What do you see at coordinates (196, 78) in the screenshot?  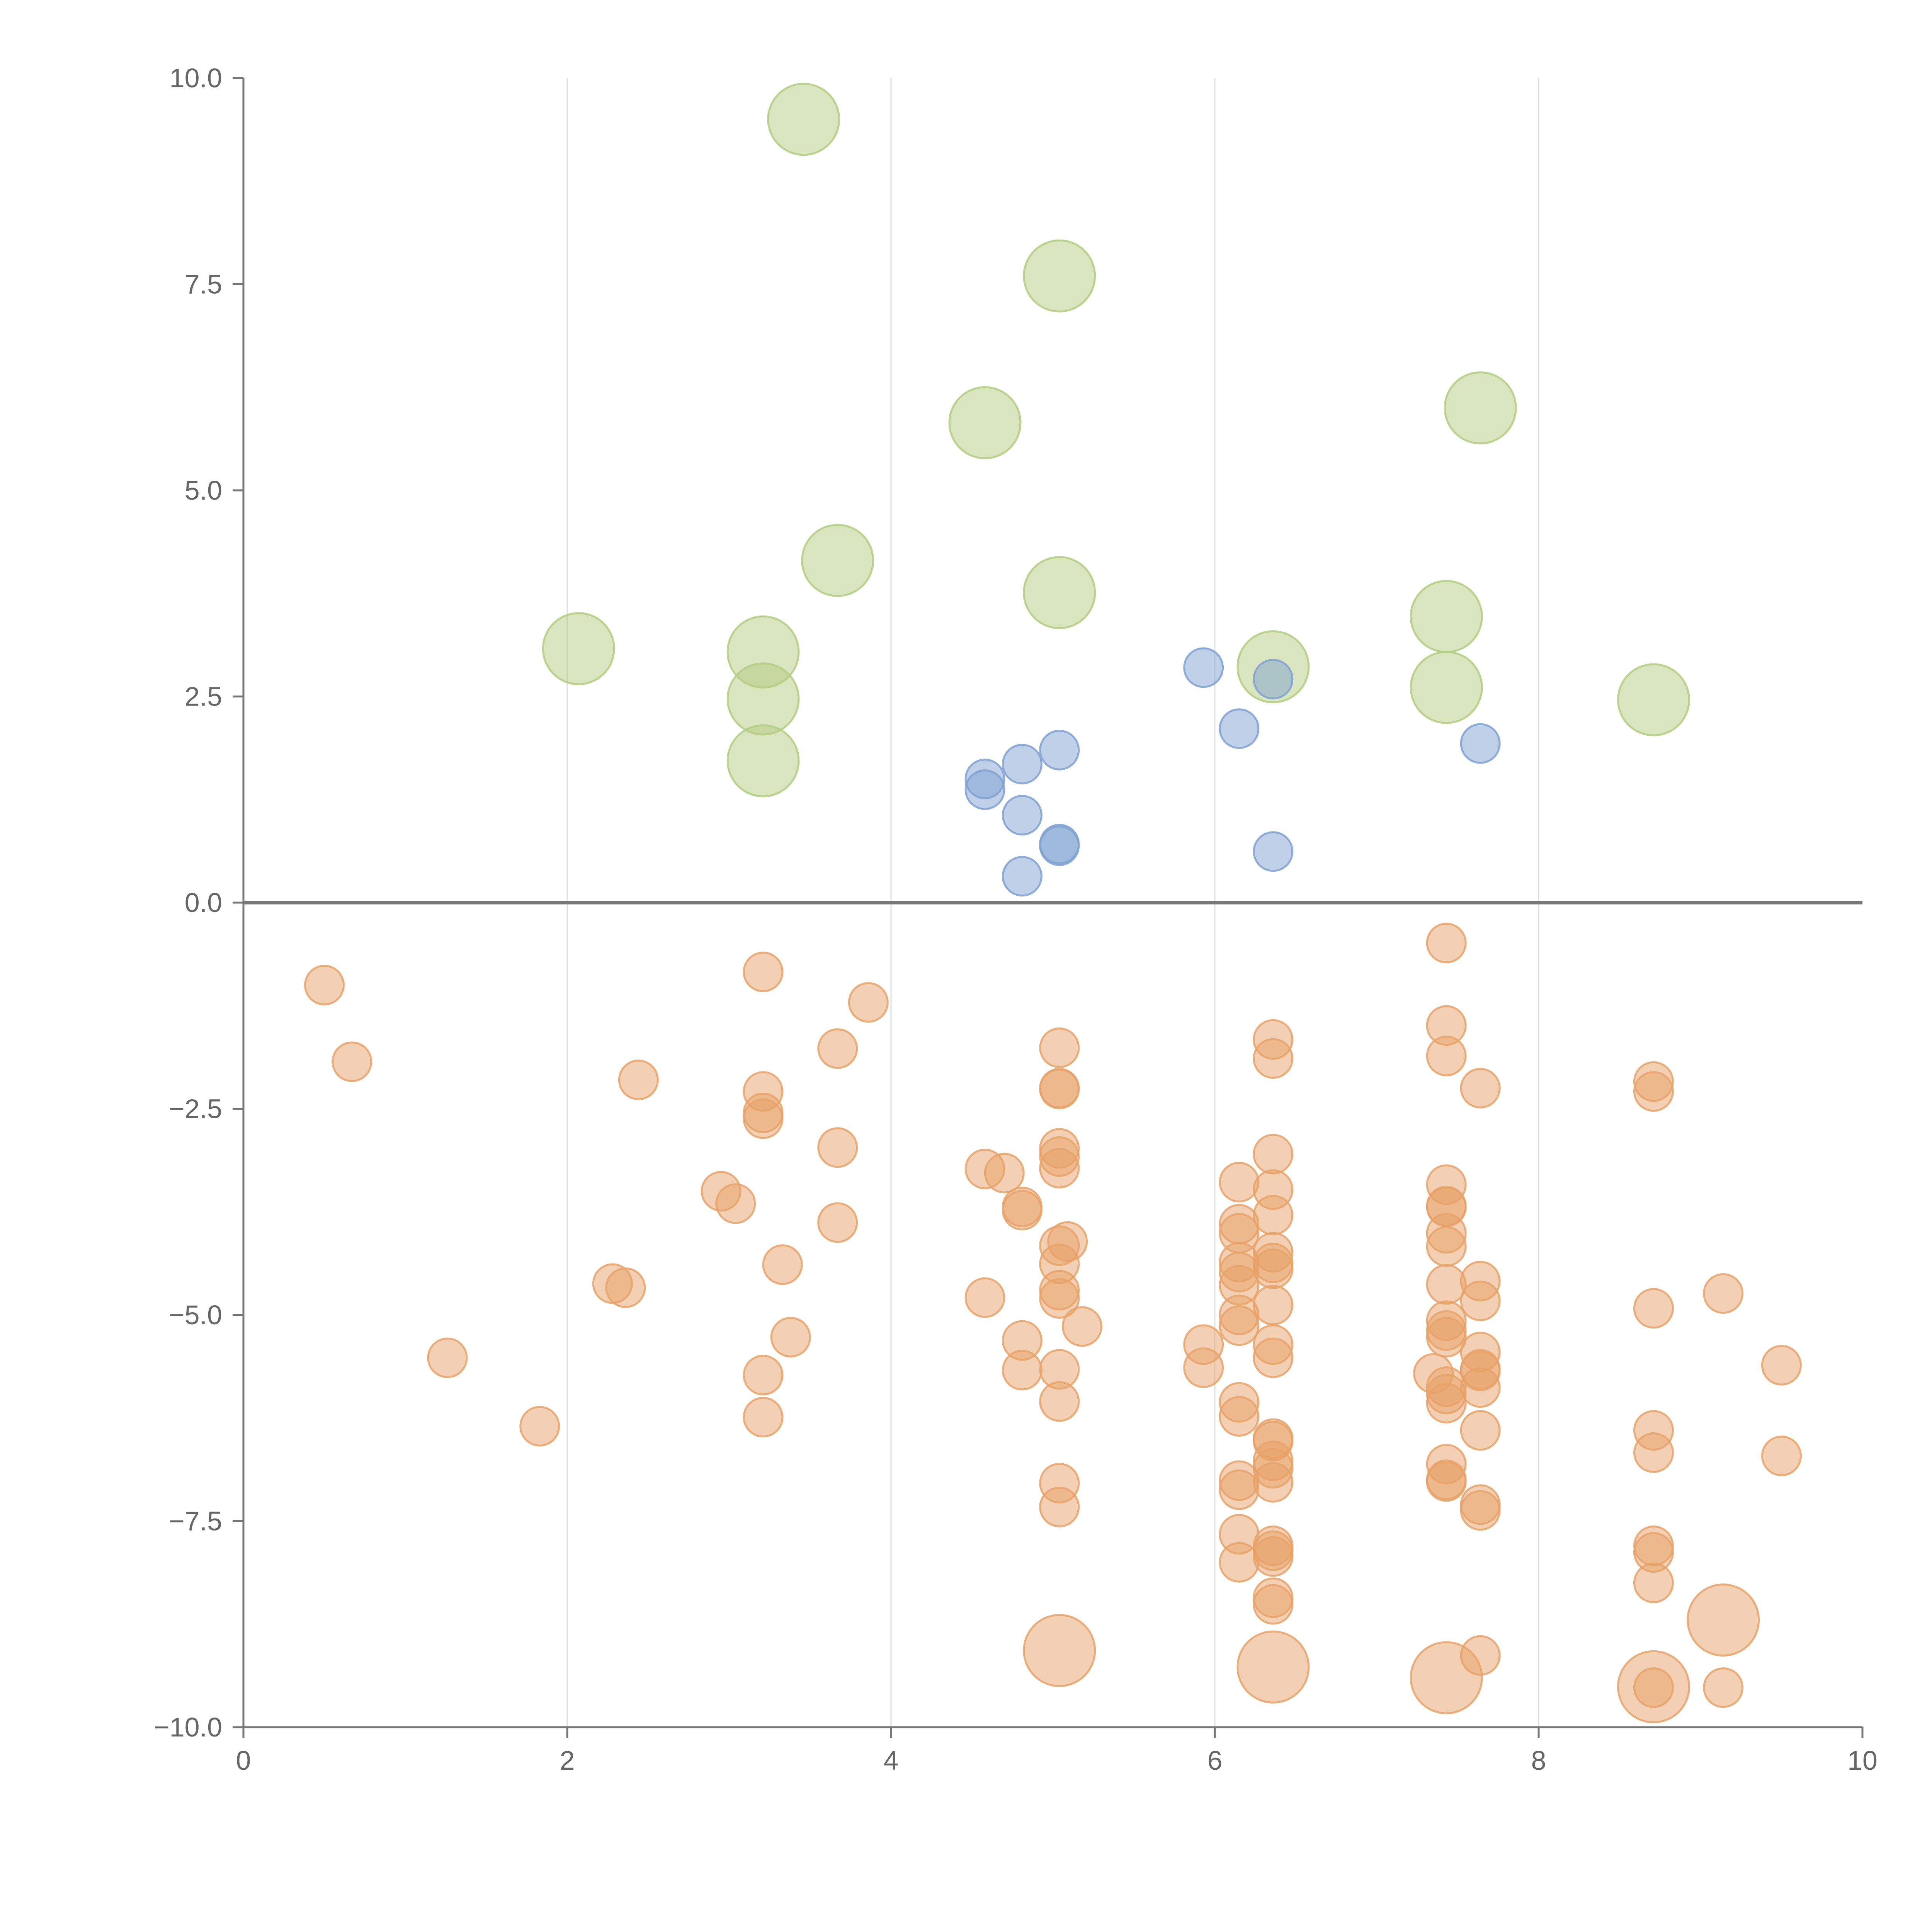 I see `y-tick-label: 10.0` at bounding box center [196, 78].